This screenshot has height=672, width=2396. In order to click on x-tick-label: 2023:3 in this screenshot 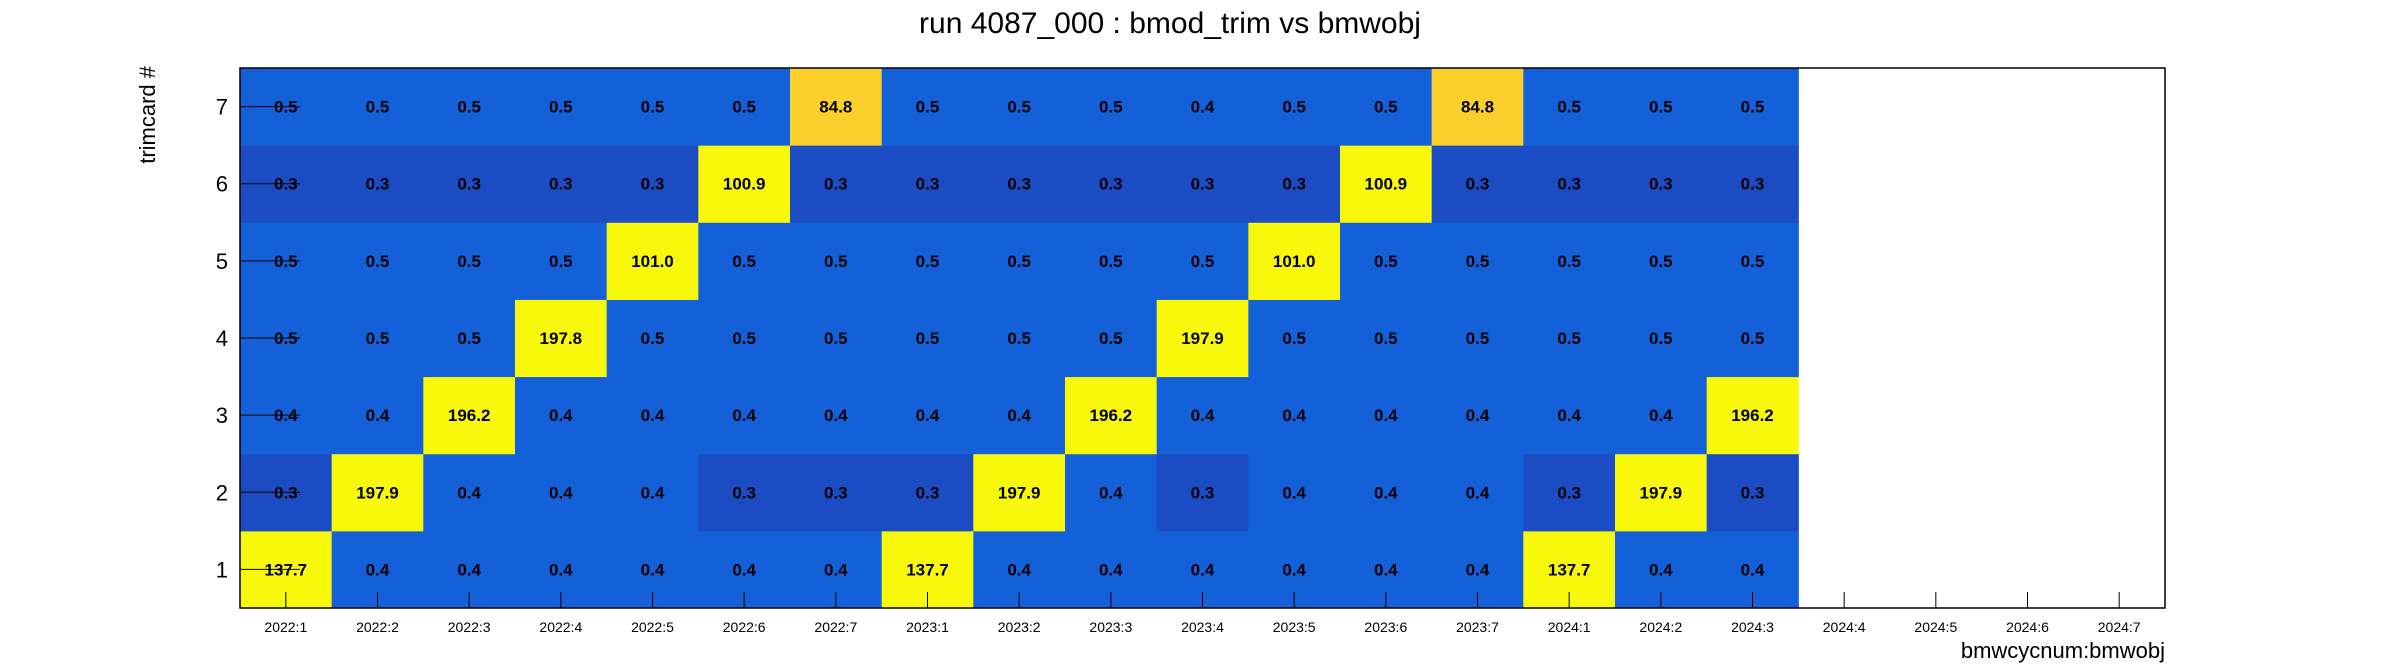, I will do `click(1110, 627)`.